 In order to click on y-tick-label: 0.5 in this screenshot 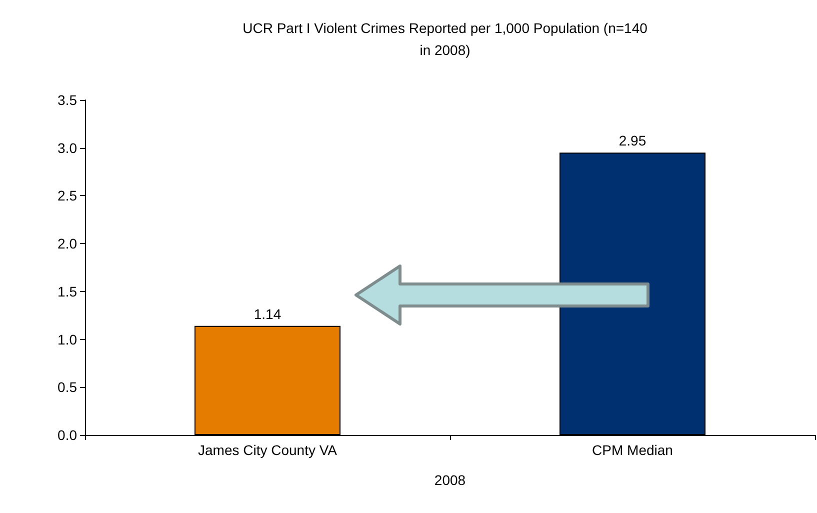, I will do `click(68, 387)`.